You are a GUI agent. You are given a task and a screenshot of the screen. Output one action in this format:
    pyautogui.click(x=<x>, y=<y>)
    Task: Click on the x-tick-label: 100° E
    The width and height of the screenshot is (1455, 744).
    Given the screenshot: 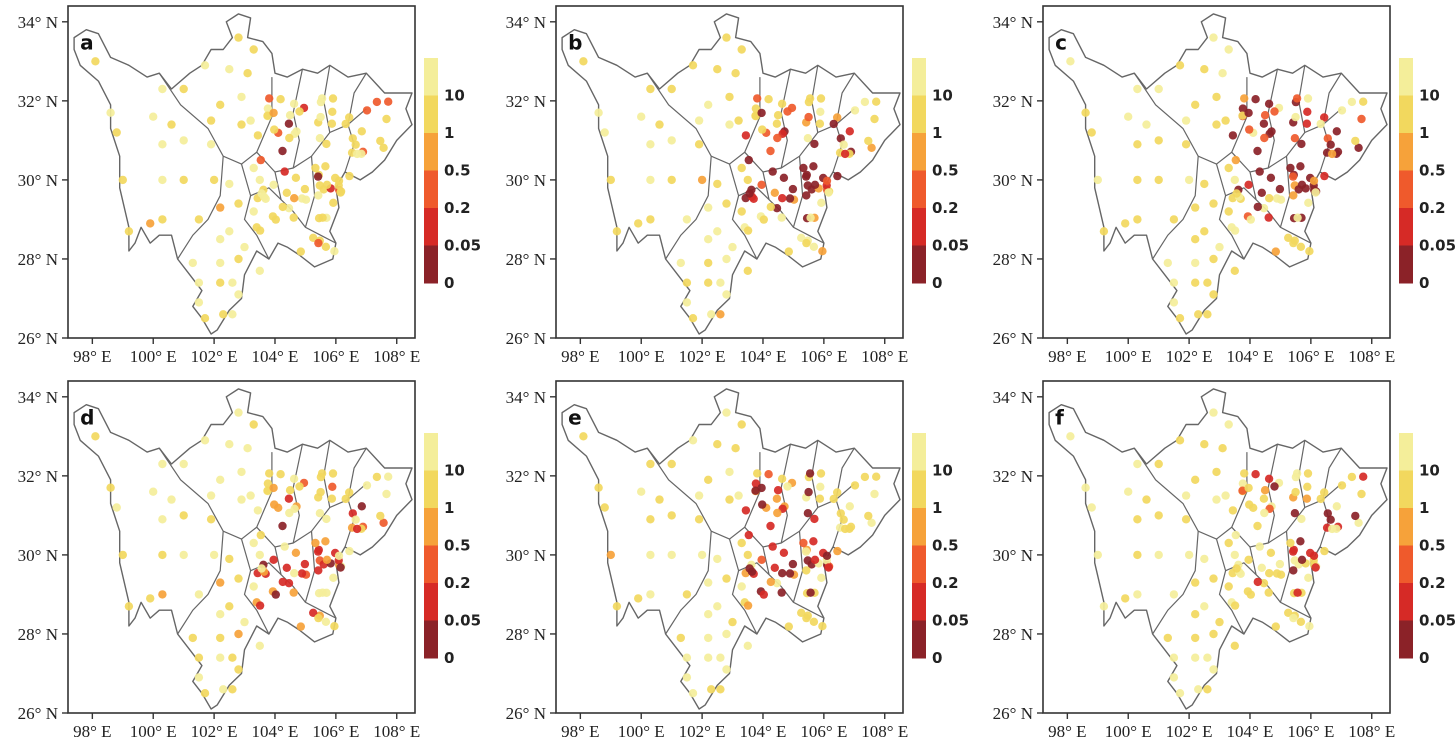 What is the action you would take?
    pyautogui.click(x=1128, y=731)
    